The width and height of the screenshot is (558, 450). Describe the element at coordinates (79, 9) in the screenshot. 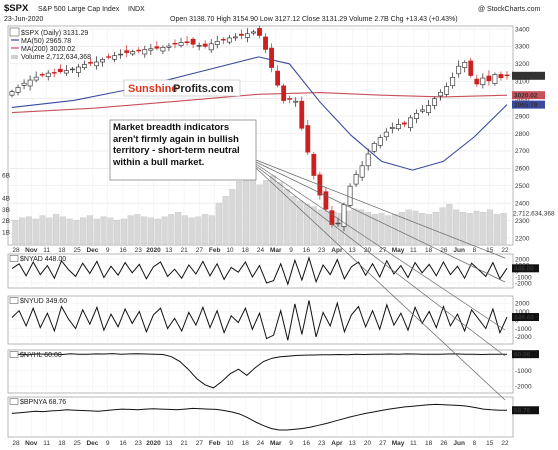

I see `index-name: S&P 500 Large Cap Index` at that location.